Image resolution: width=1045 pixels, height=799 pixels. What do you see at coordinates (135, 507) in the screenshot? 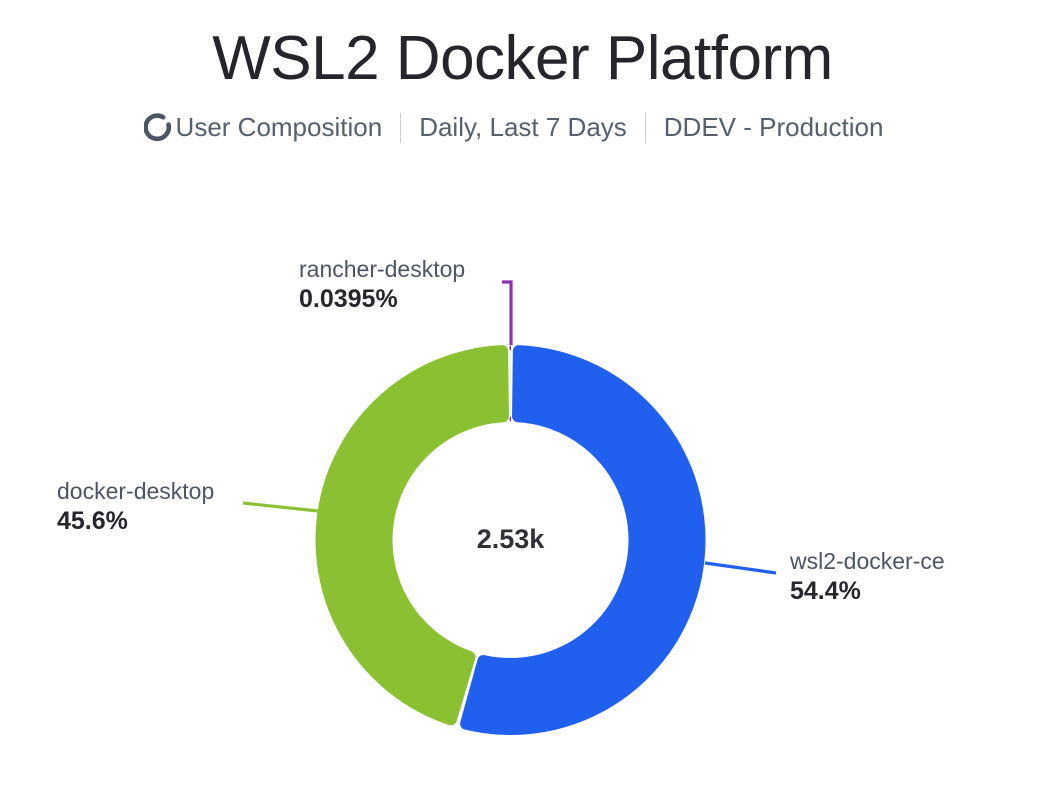
I see `callout-docker-desktop: docker-desktop 45.6%` at bounding box center [135, 507].